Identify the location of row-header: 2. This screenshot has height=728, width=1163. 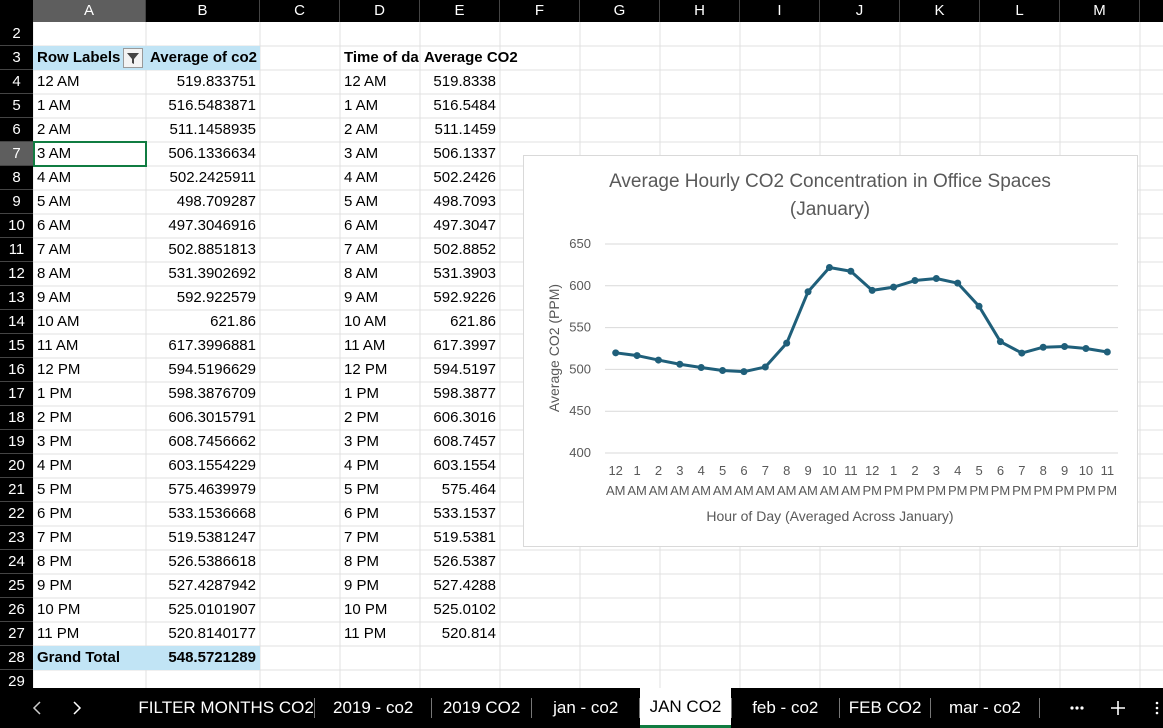
(16, 34).